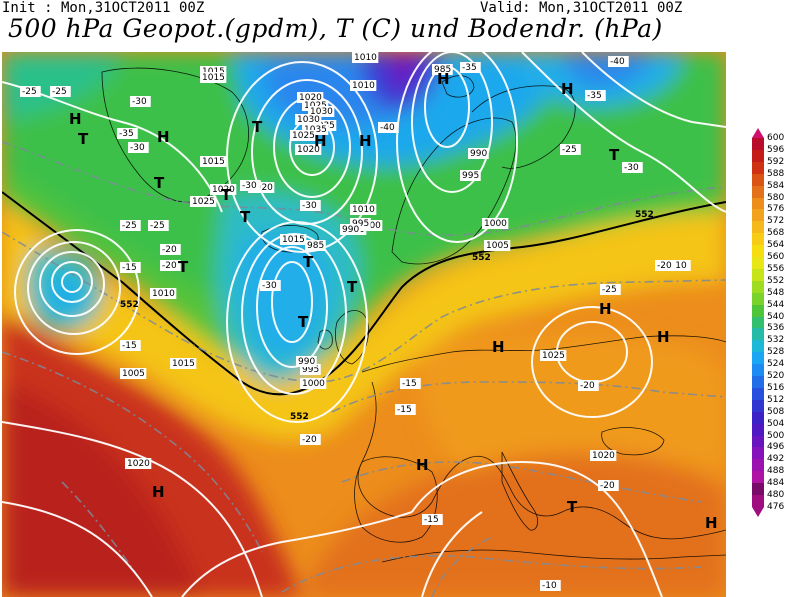 This screenshot has width=790, height=597. What do you see at coordinates (776, 459) in the screenshot?
I see `legend-level-label: 492` at bounding box center [776, 459].